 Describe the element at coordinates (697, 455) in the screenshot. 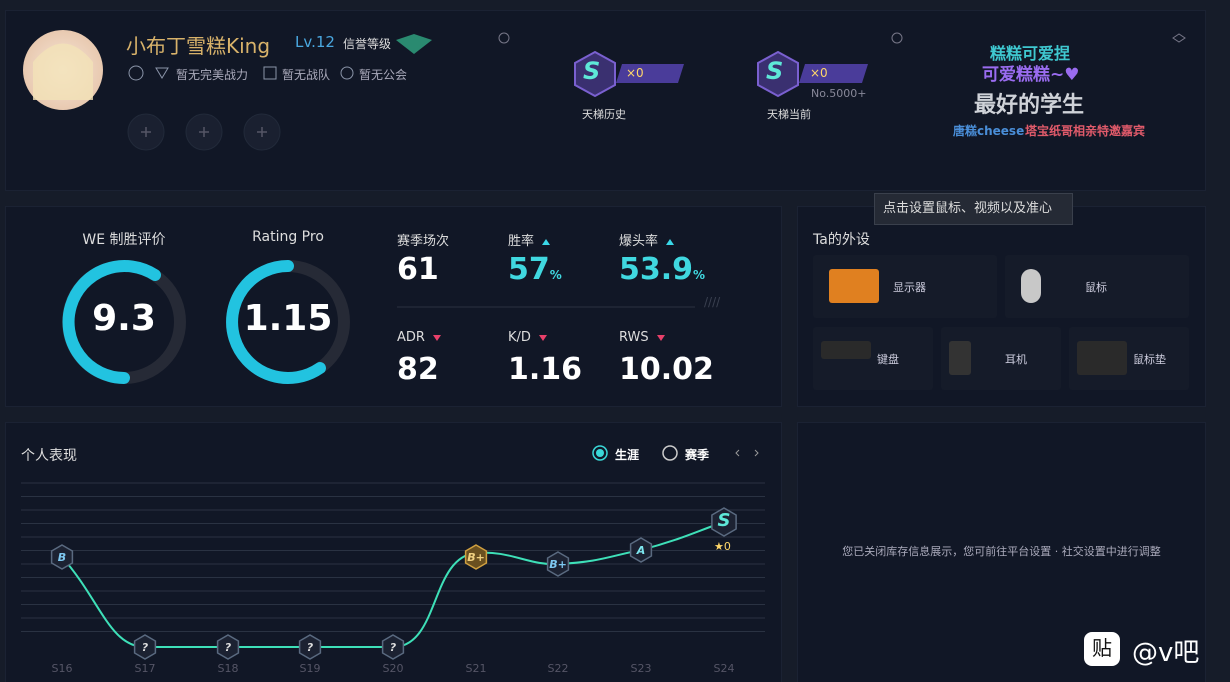

I see `tab: 赛季` at that location.